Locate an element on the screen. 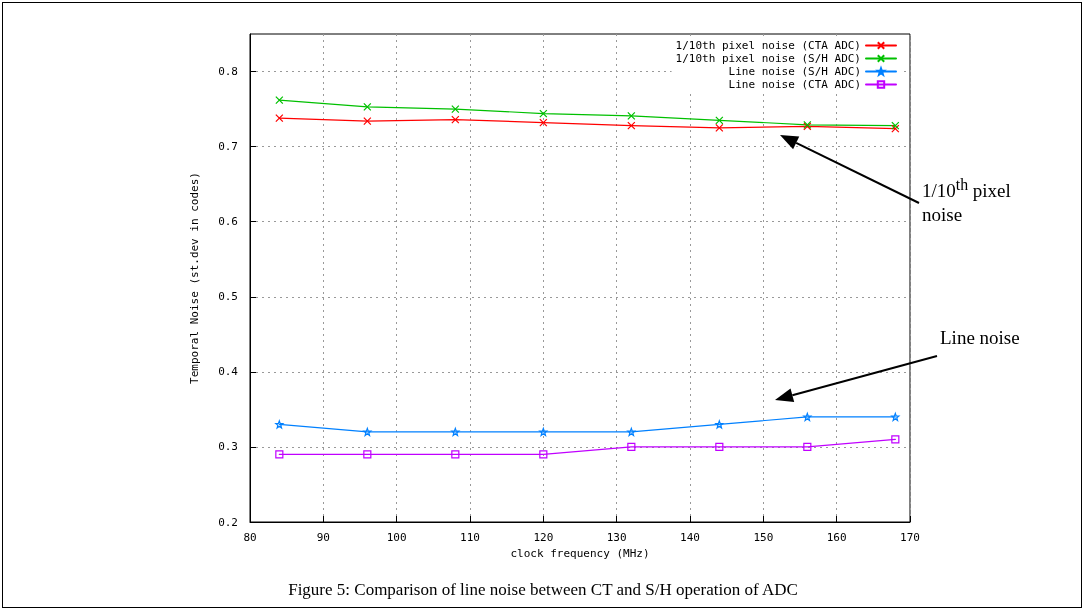 This screenshot has height=615, width=1086. x-tick-label: 140 is located at coordinates (690, 537).